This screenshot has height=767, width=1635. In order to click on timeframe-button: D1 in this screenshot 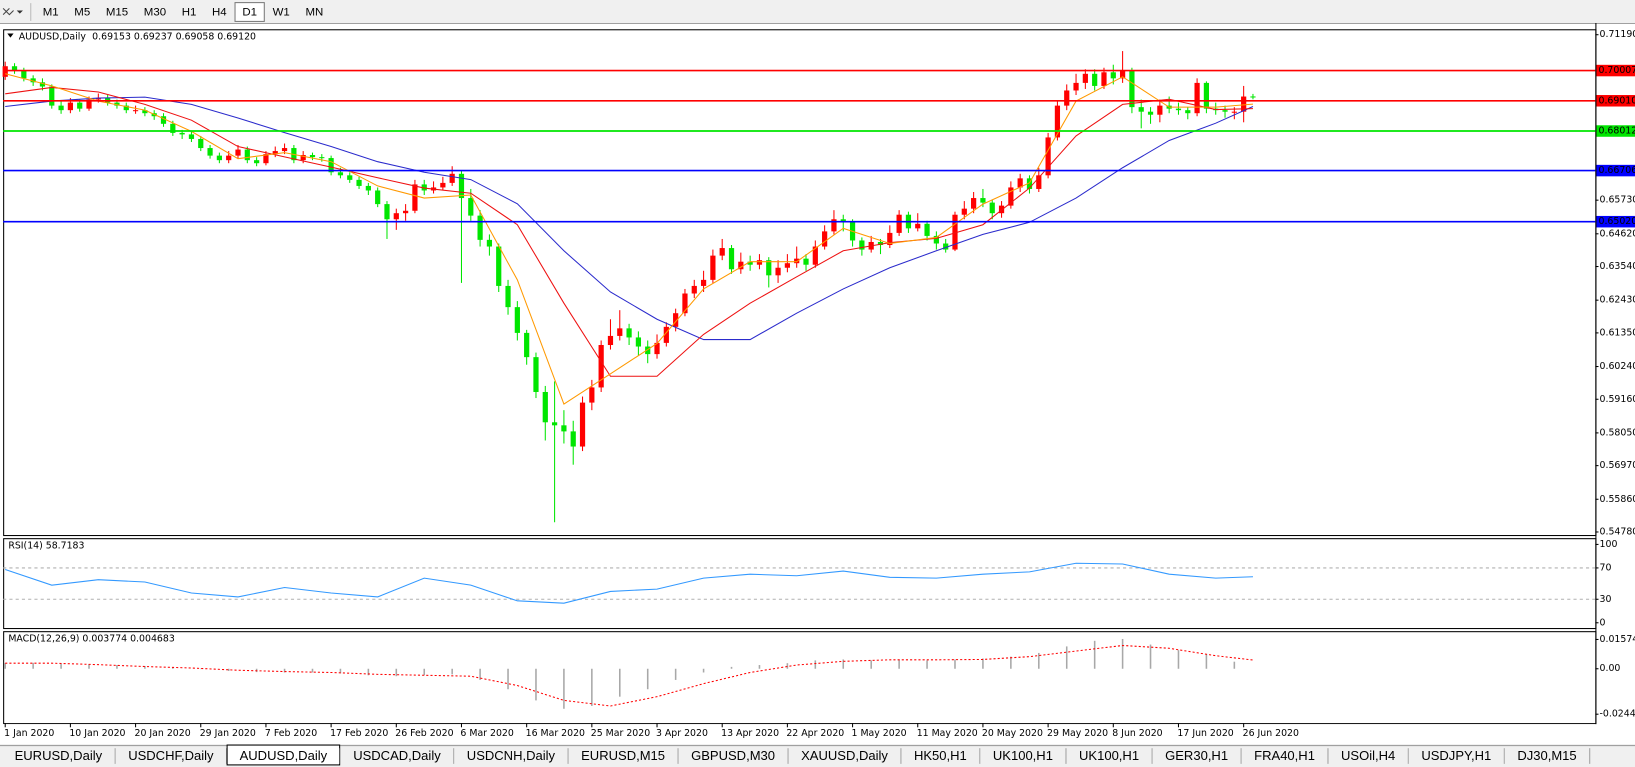, I will do `click(249, 12)`.